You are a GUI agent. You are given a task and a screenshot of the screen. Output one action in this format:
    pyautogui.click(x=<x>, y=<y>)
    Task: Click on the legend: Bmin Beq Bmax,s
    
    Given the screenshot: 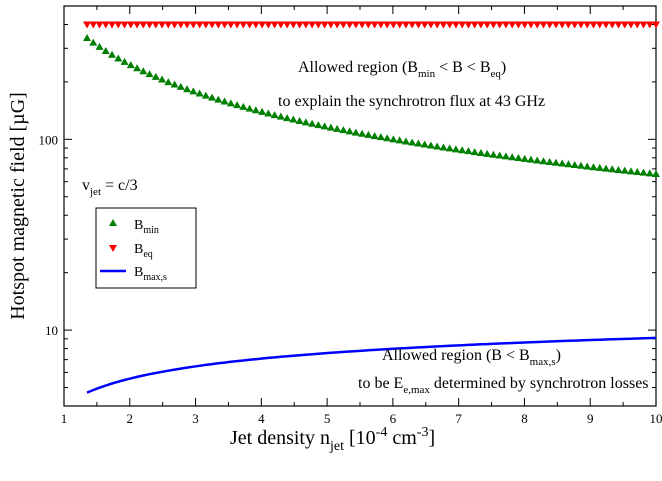 What is the action you would take?
    pyautogui.click(x=146, y=248)
    